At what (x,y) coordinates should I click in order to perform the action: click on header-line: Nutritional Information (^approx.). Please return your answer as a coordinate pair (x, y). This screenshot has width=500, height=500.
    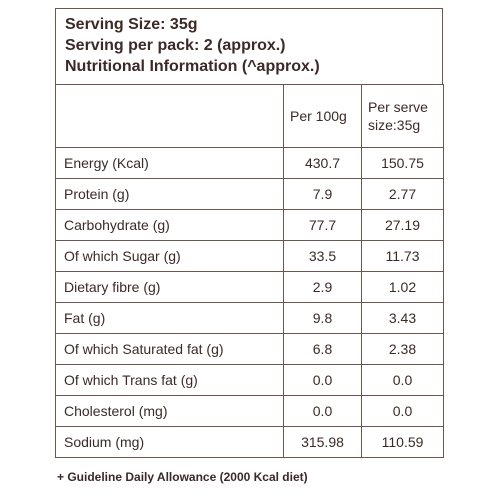
    Looking at the image, I should click on (192, 66).